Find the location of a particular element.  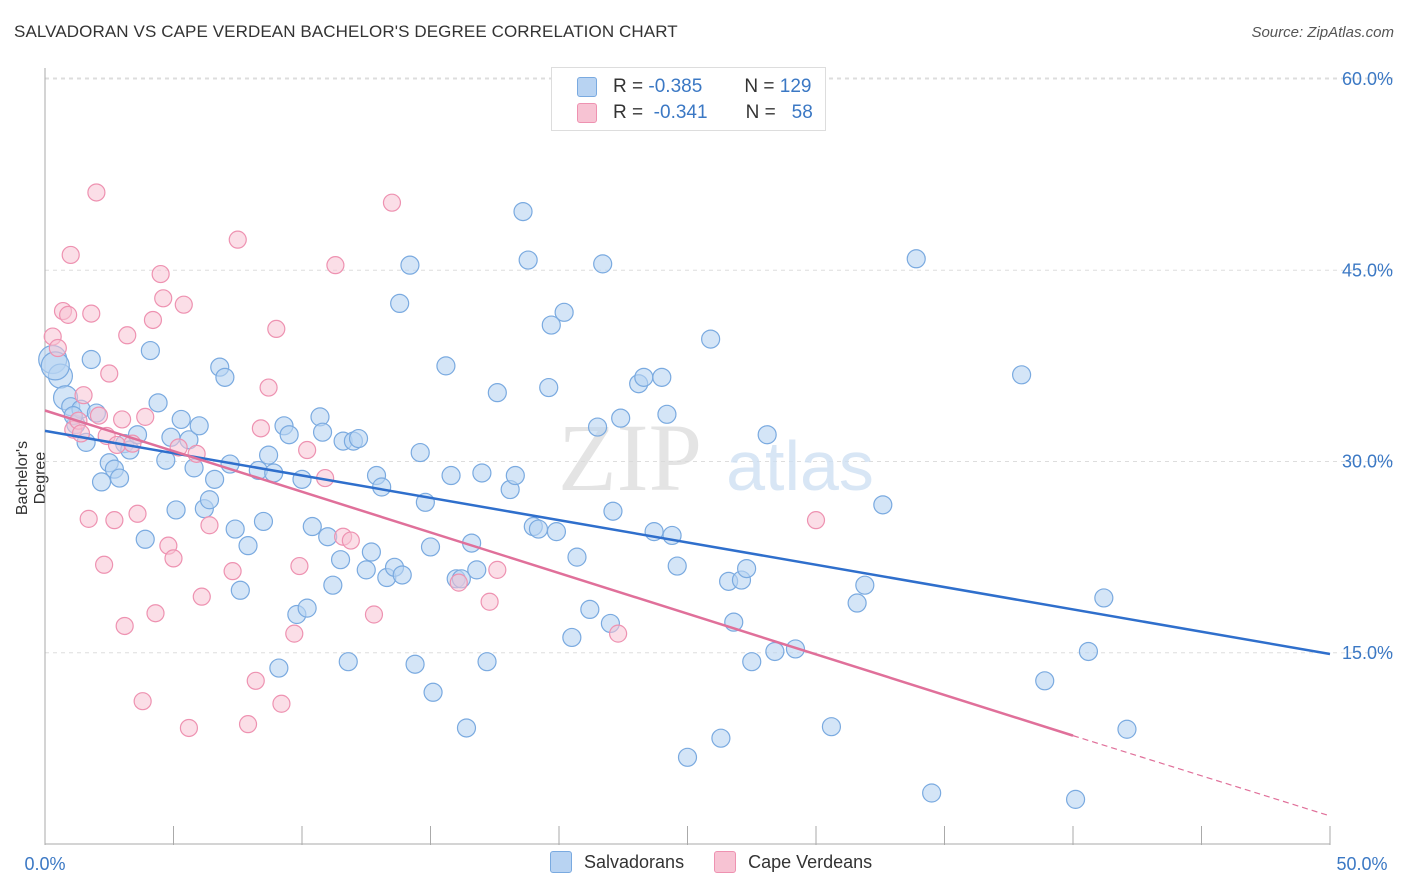

y-tick-label: 15.0% is located at coordinates (1367, 653).